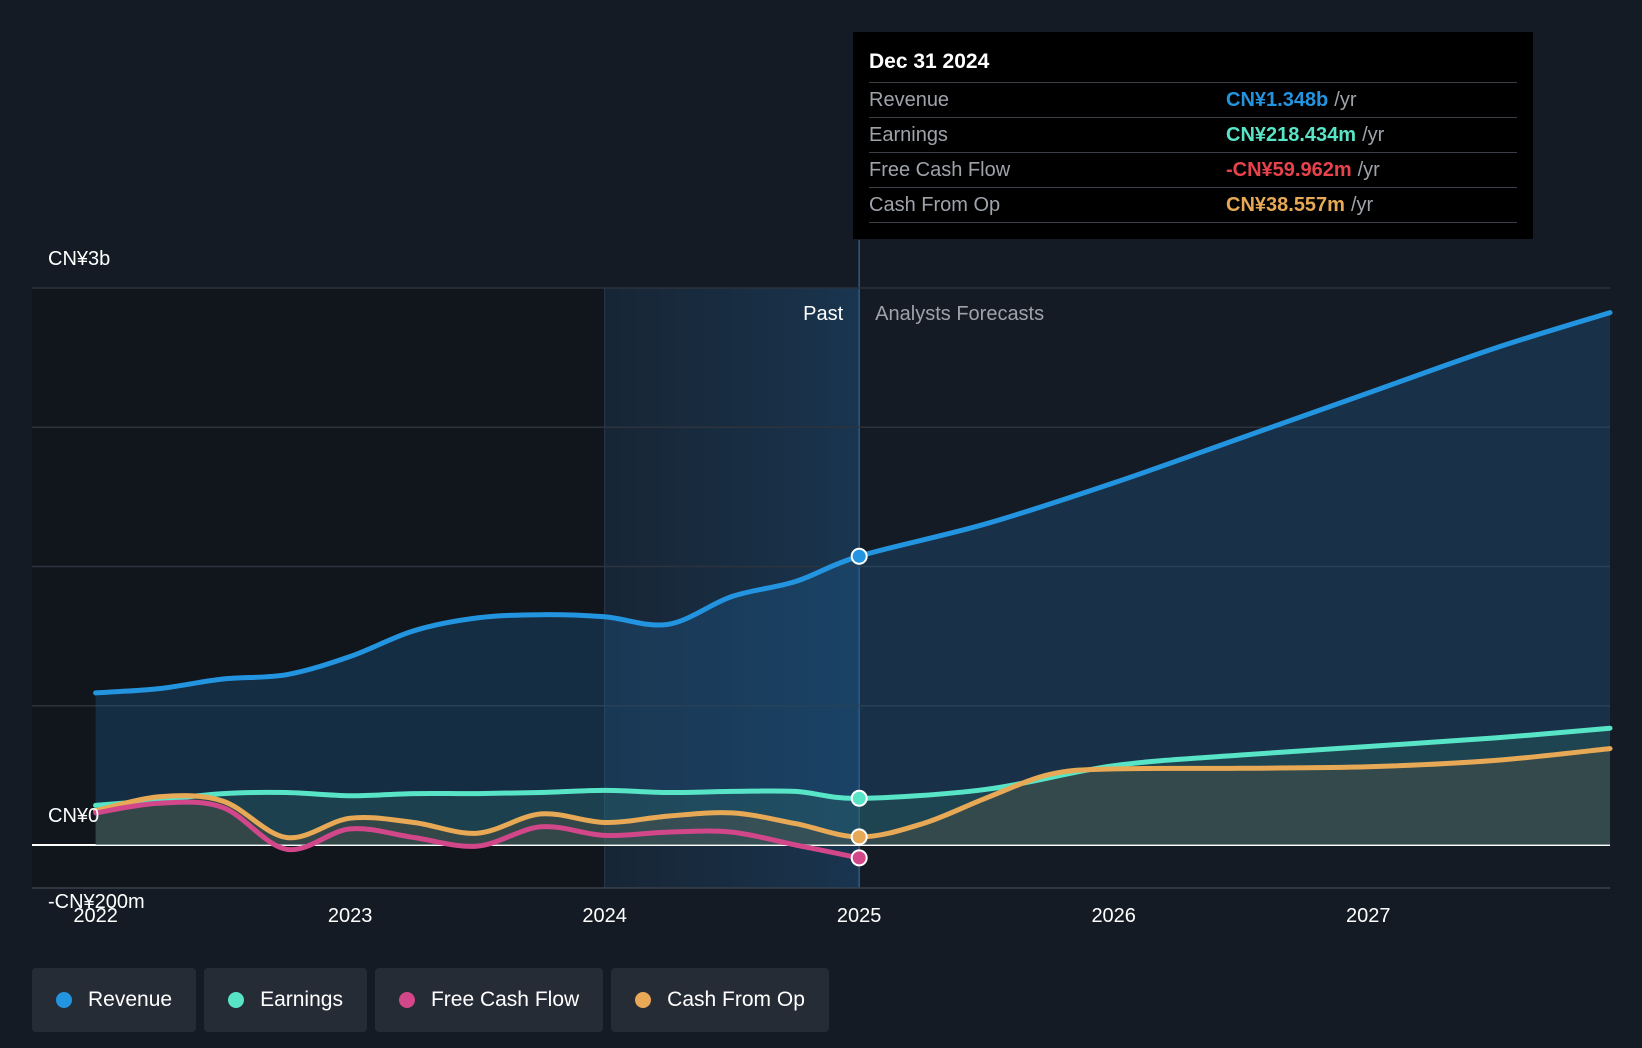  I want to click on legend-label: Earnings, so click(301, 999).